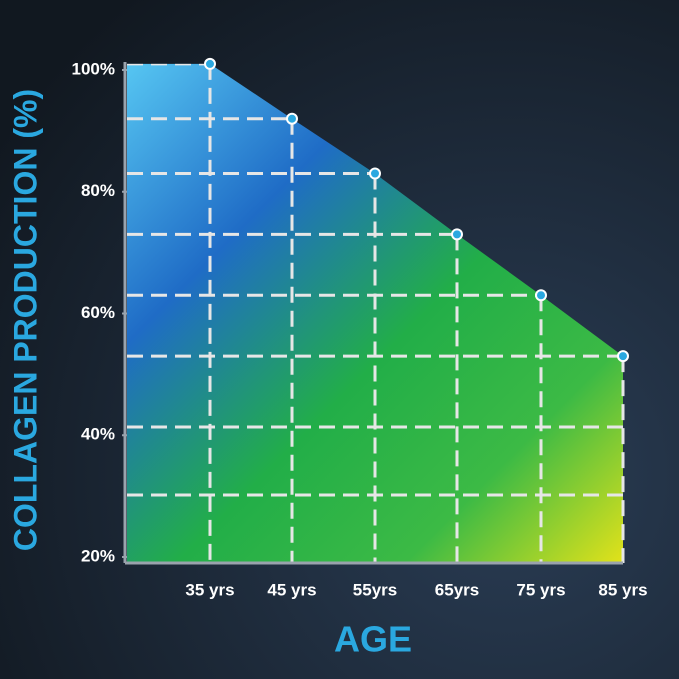 Image resolution: width=679 pixels, height=679 pixels. Describe the element at coordinates (375, 589) in the screenshot. I see `x-tick-label: 55yrs` at that location.